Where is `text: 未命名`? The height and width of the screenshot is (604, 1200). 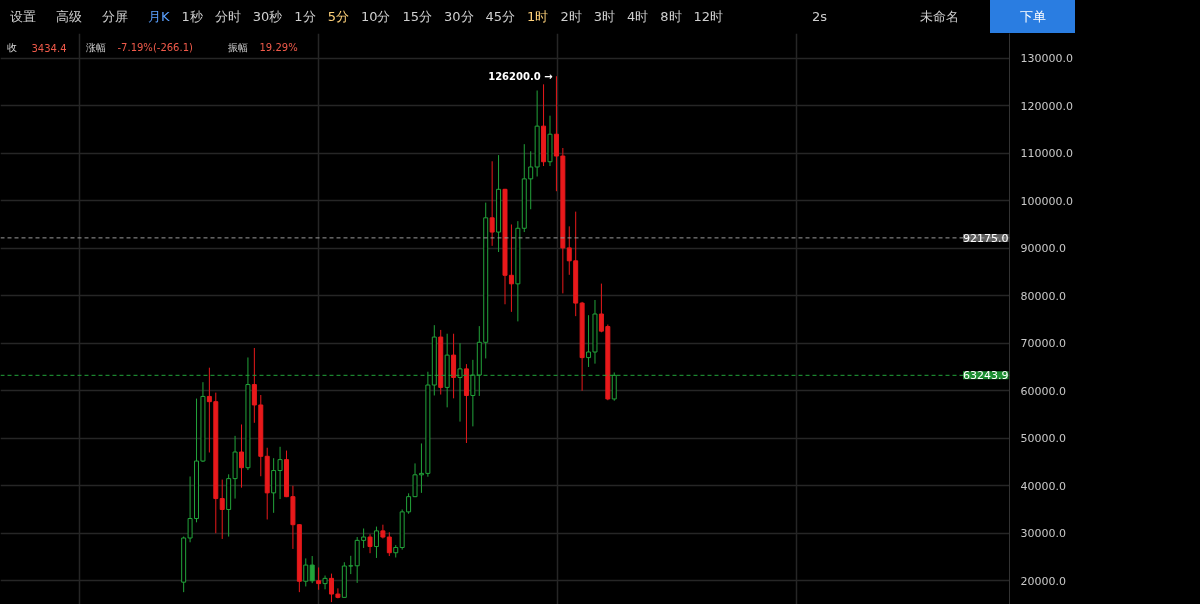
text: 未命名 is located at coordinates (939, 17).